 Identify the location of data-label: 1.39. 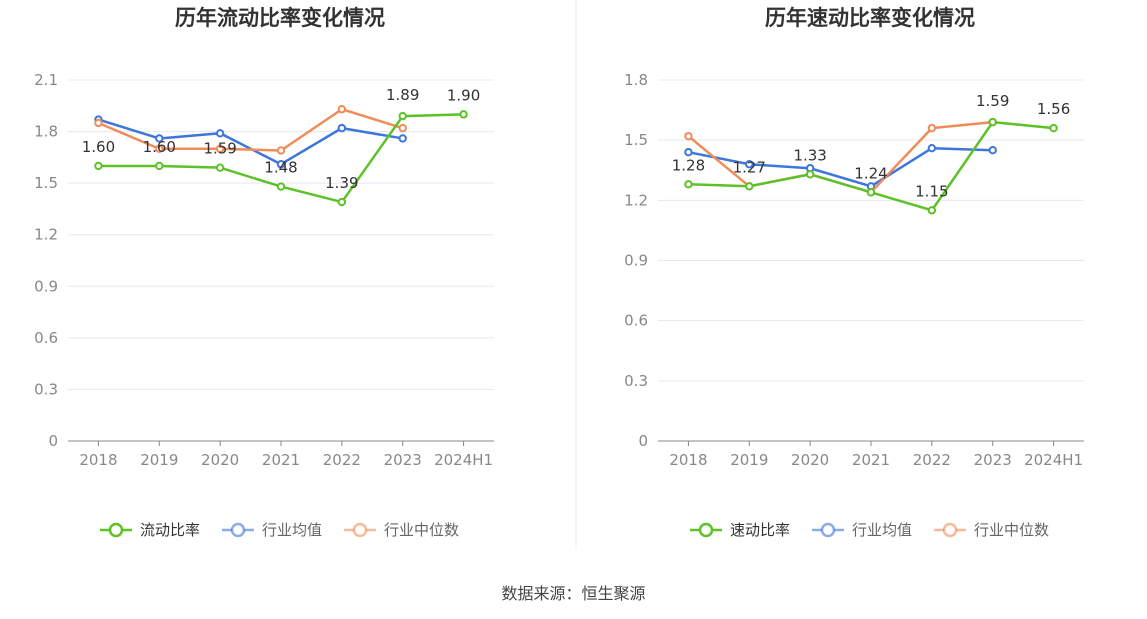
(341, 183).